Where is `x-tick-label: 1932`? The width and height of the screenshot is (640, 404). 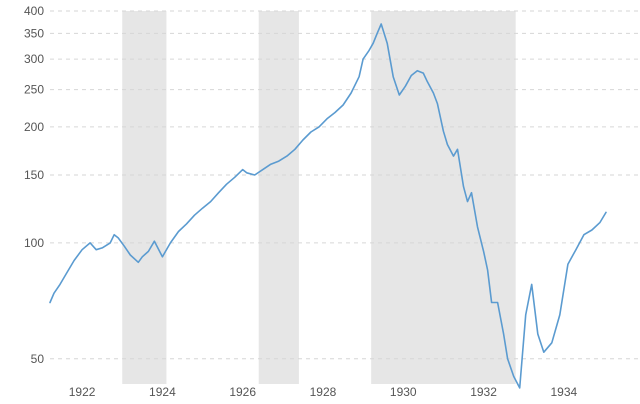 x-tick-label: 1932 is located at coordinates (483, 392).